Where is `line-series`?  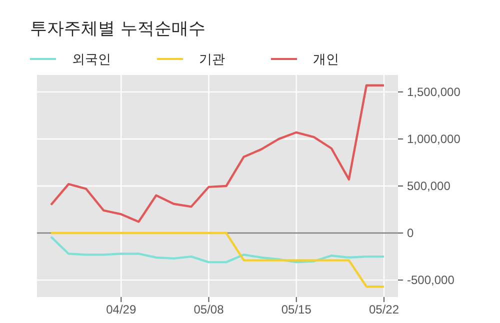
line-series is located at coordinates (218, 250).